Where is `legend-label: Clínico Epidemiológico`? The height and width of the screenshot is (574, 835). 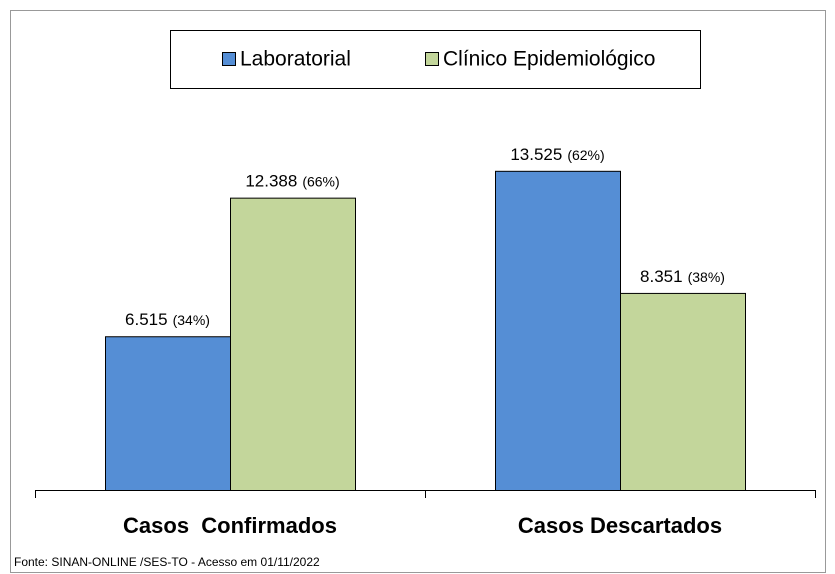 legend-label: Clínico Epidemiológico is located at coordinates (549, 59).